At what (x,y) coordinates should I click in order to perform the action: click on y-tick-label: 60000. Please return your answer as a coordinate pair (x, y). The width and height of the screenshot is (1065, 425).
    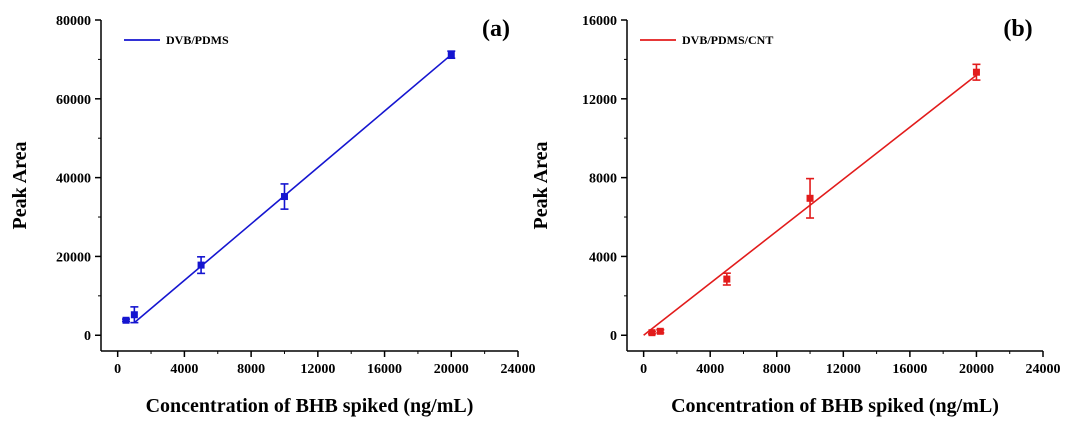
    Looking at the image, I should click on (73, 100).